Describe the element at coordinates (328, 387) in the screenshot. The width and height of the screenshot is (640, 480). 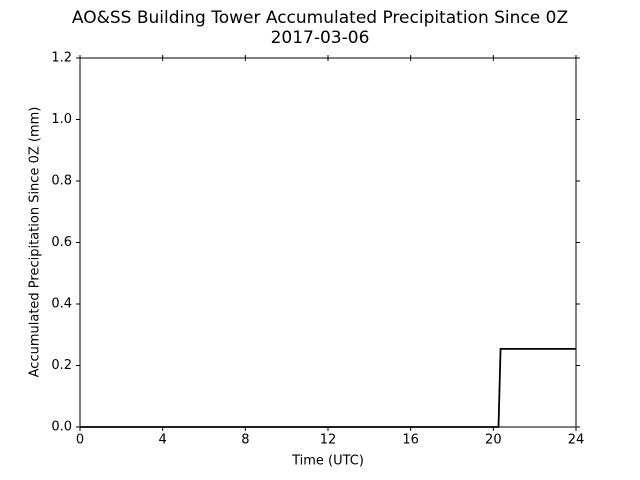
I see `series-line` at that location.